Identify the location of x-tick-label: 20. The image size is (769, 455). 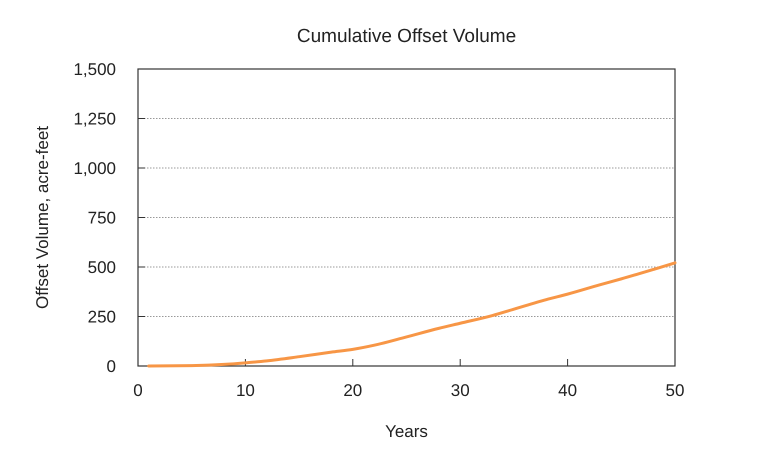
(352, 390).